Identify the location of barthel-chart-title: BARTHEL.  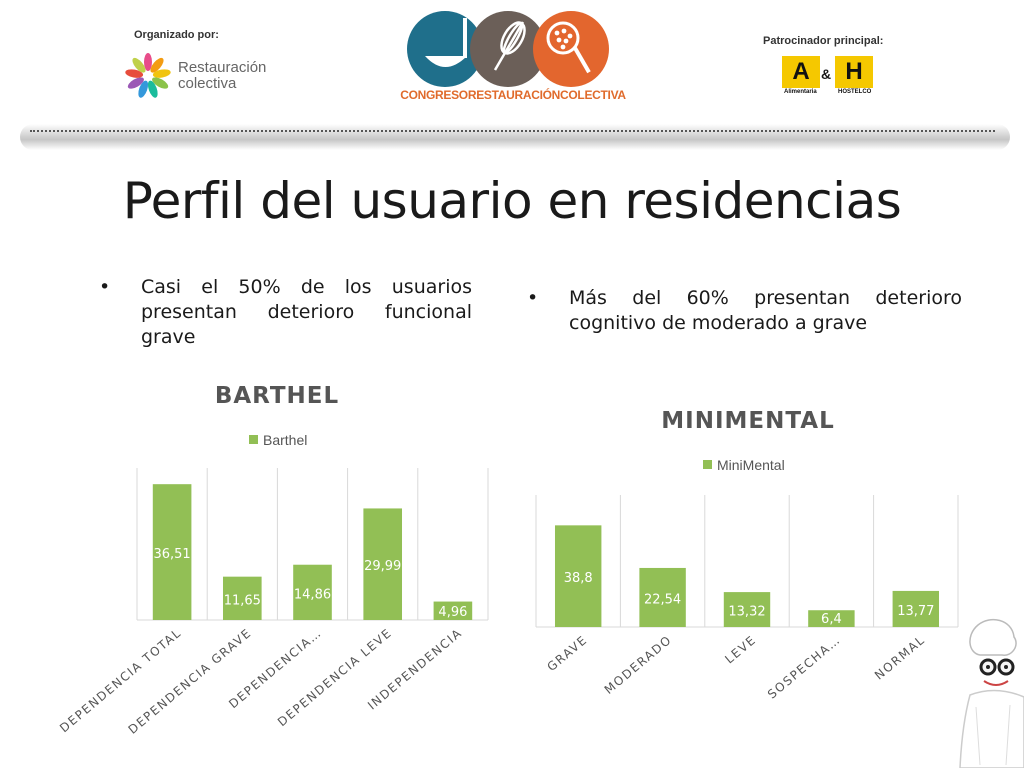
(277, 396).